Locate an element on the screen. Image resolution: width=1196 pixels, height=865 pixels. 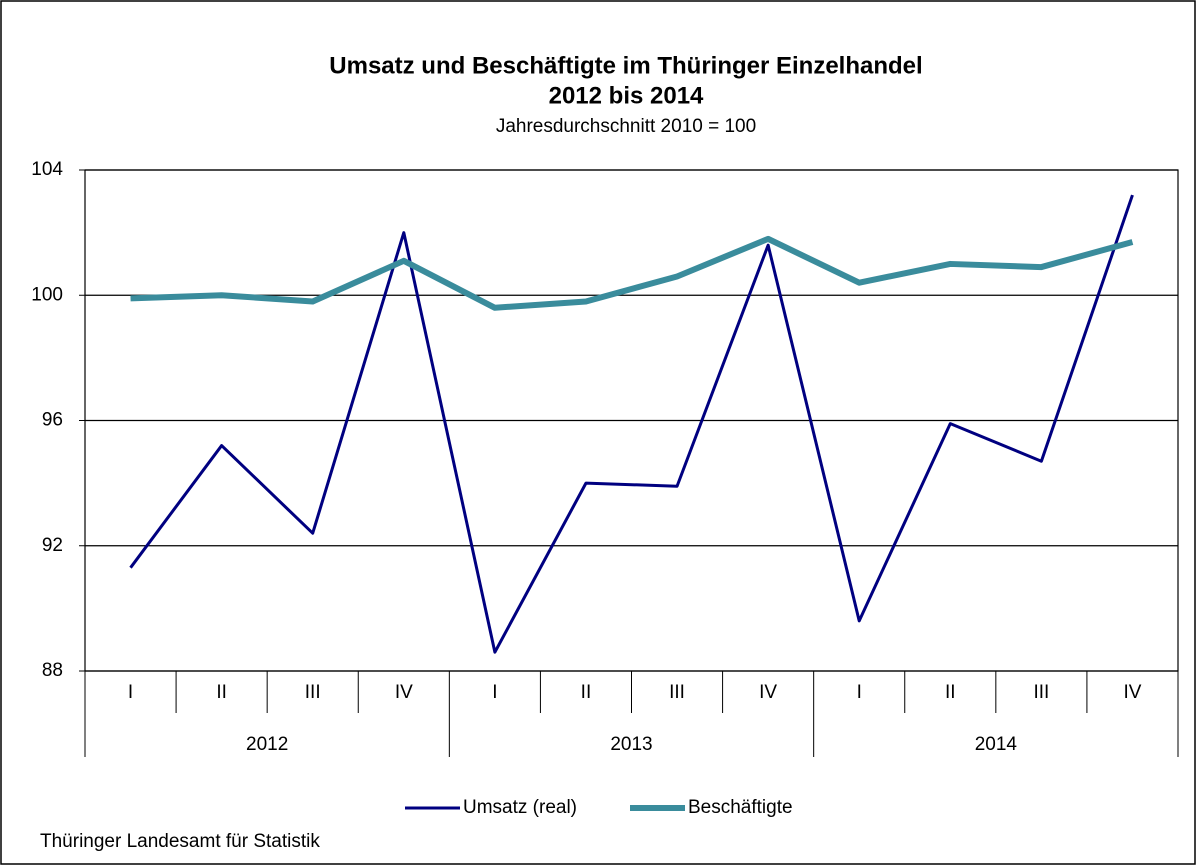
group-label: 2012 is located at coordinates (267, 744).